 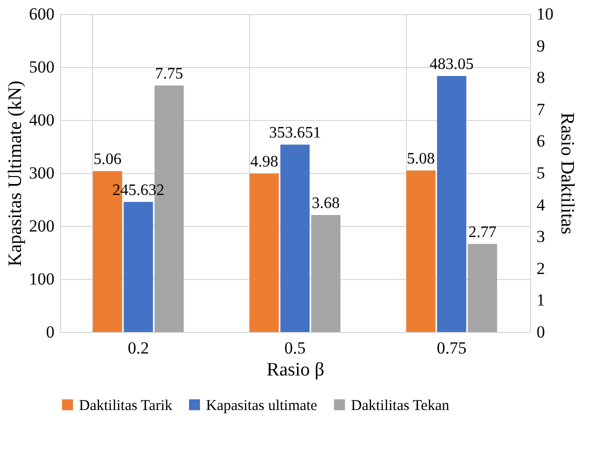 What do you see at coordinates (540, 173) in the screenshot?
I see `y2-tick-label: 5` at bounding box center [540, 173].